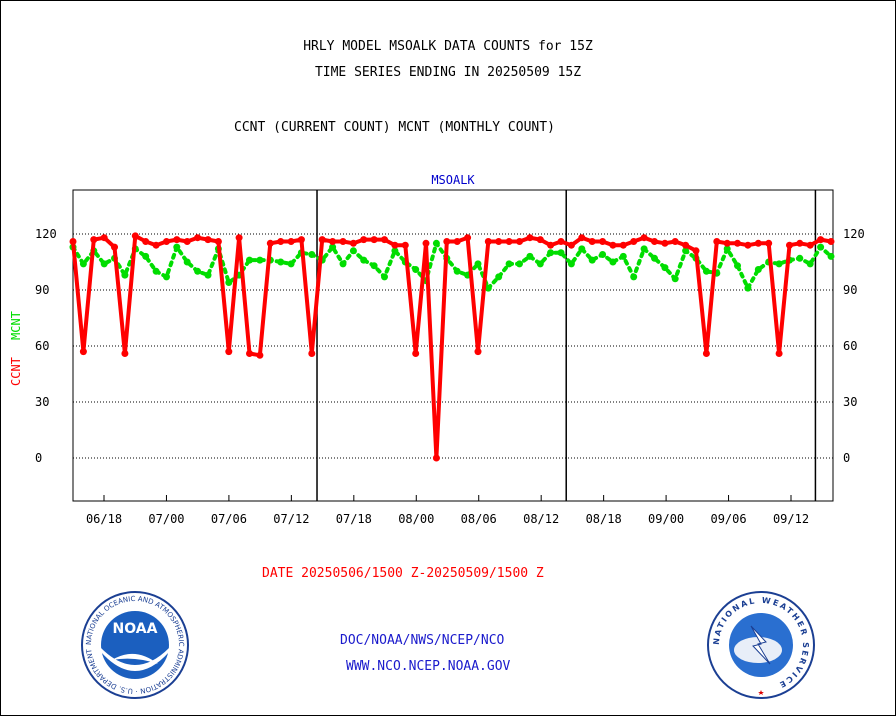 This screenshot has width=896, height=716. What do you see at coordinates (422, 640) in the screenshot?
I see `footer-link-doc-noaa: DOC/NOAA/NWS/NCEP/NCO` at bounding box center [422, 640].